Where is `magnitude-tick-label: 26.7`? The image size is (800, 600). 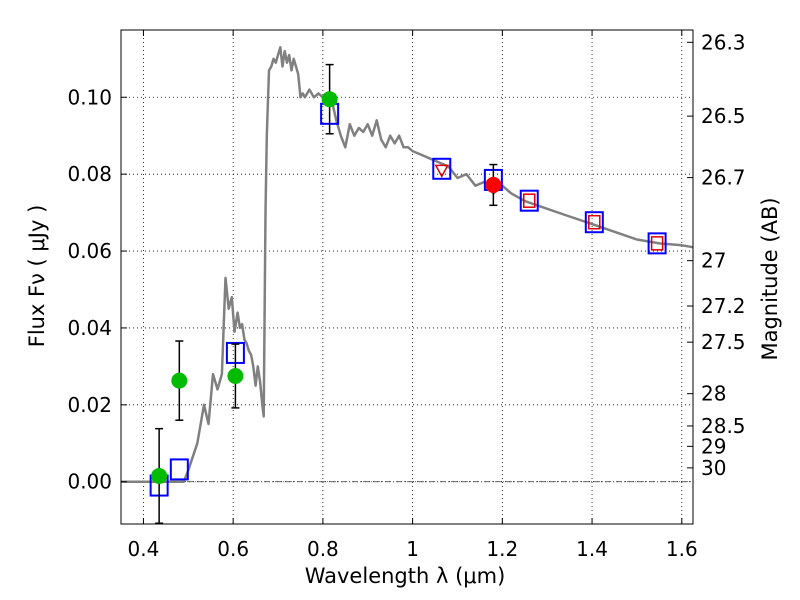
magnitude-tick-label: 26.7 is located at coordinates (723, 178).